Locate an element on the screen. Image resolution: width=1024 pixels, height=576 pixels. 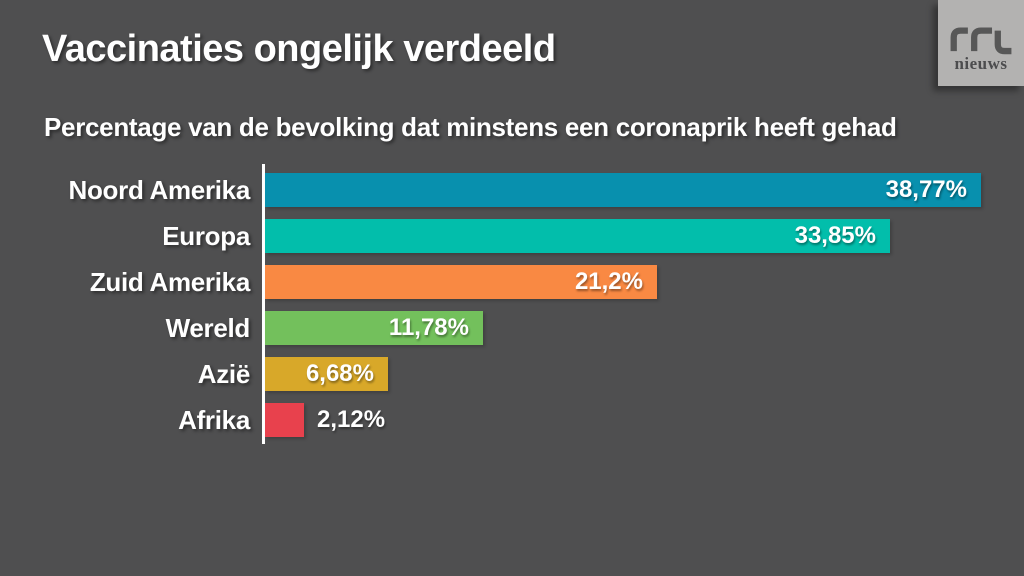
rtl-logo-icon is located at coordinates (981, 41).